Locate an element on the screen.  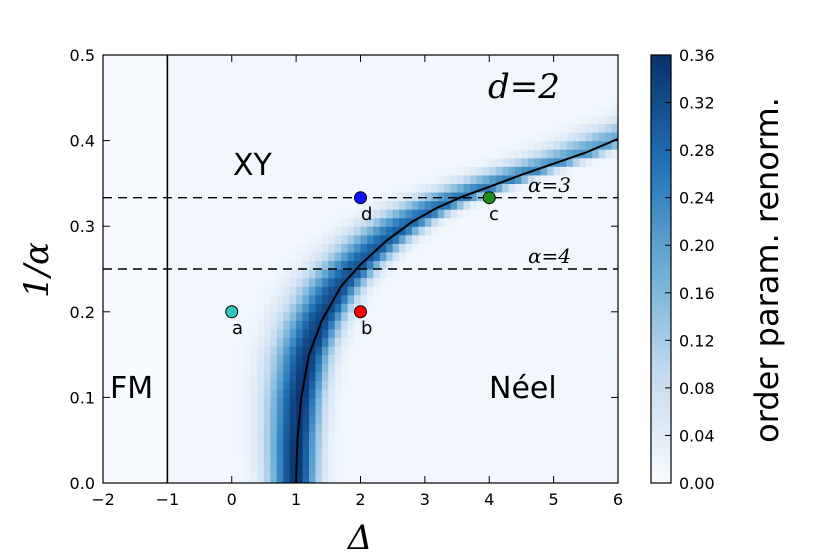
region-label-xy: XY is located at coordinates (253, 165).